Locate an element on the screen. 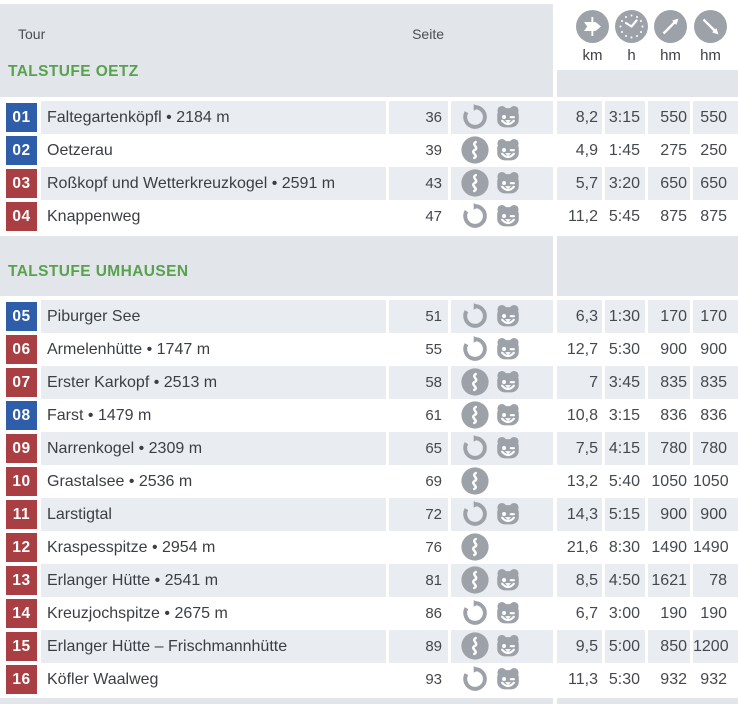 Image resolution: width=738 pixels, height=704 pixels. ascent-value: 932 is located at coordinates (673, 679).